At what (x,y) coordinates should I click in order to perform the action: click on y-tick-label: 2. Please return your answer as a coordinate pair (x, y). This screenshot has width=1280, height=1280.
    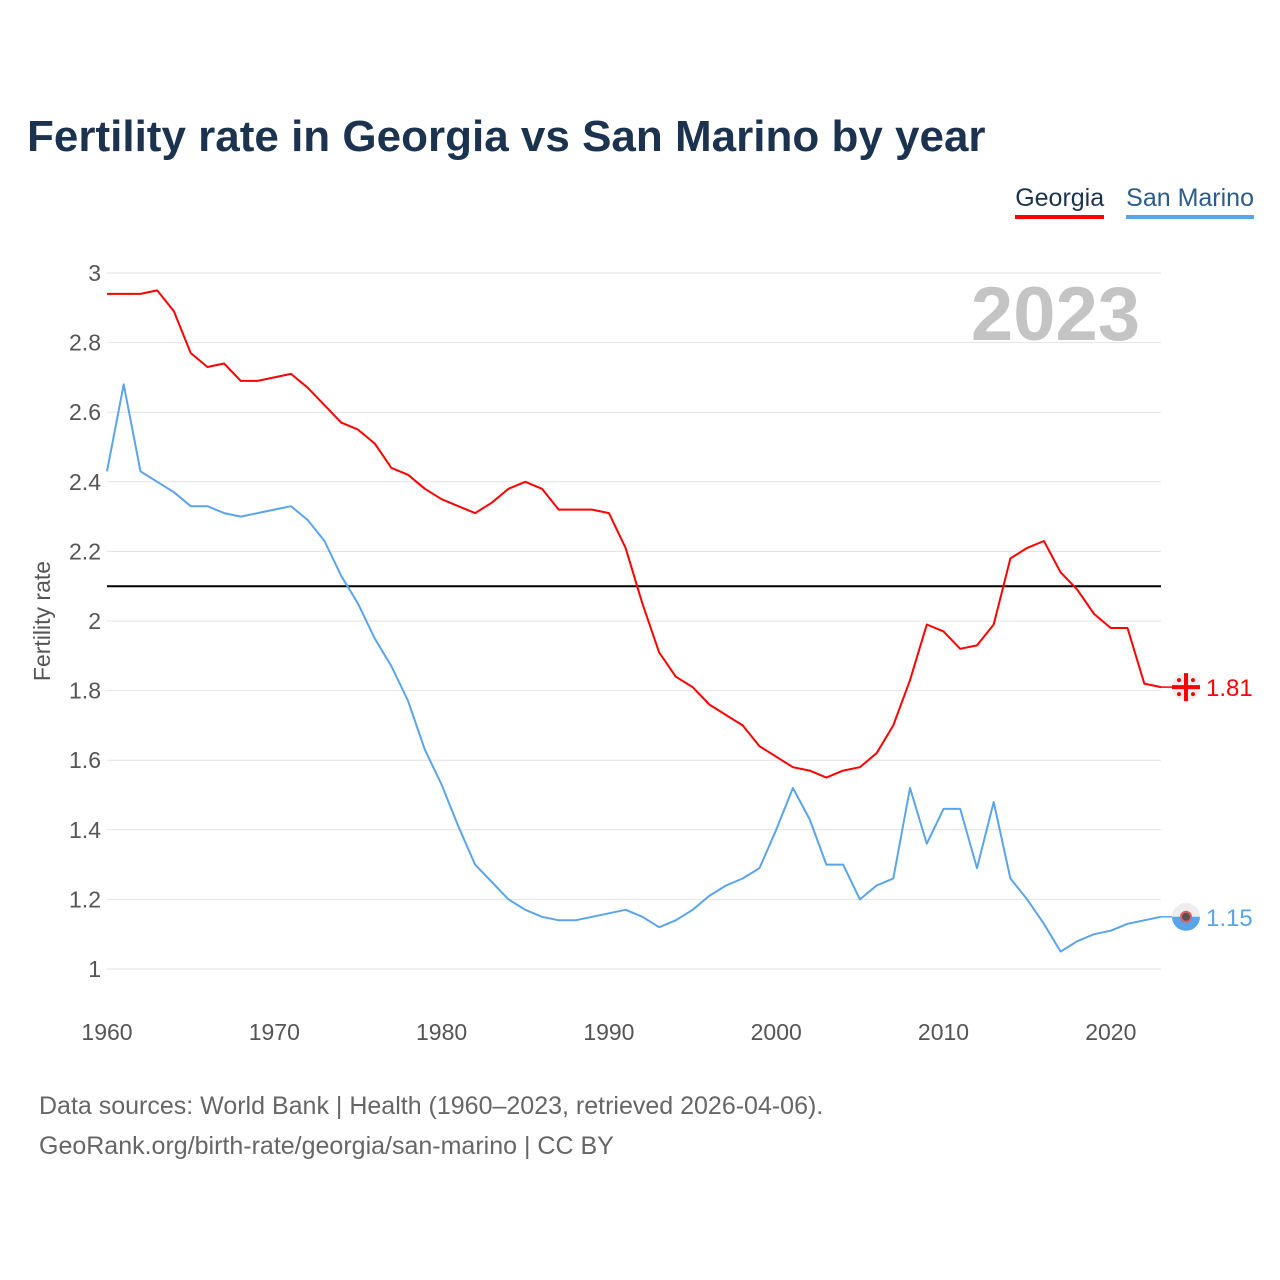
    Looking at the image, I should click on (94, 621).